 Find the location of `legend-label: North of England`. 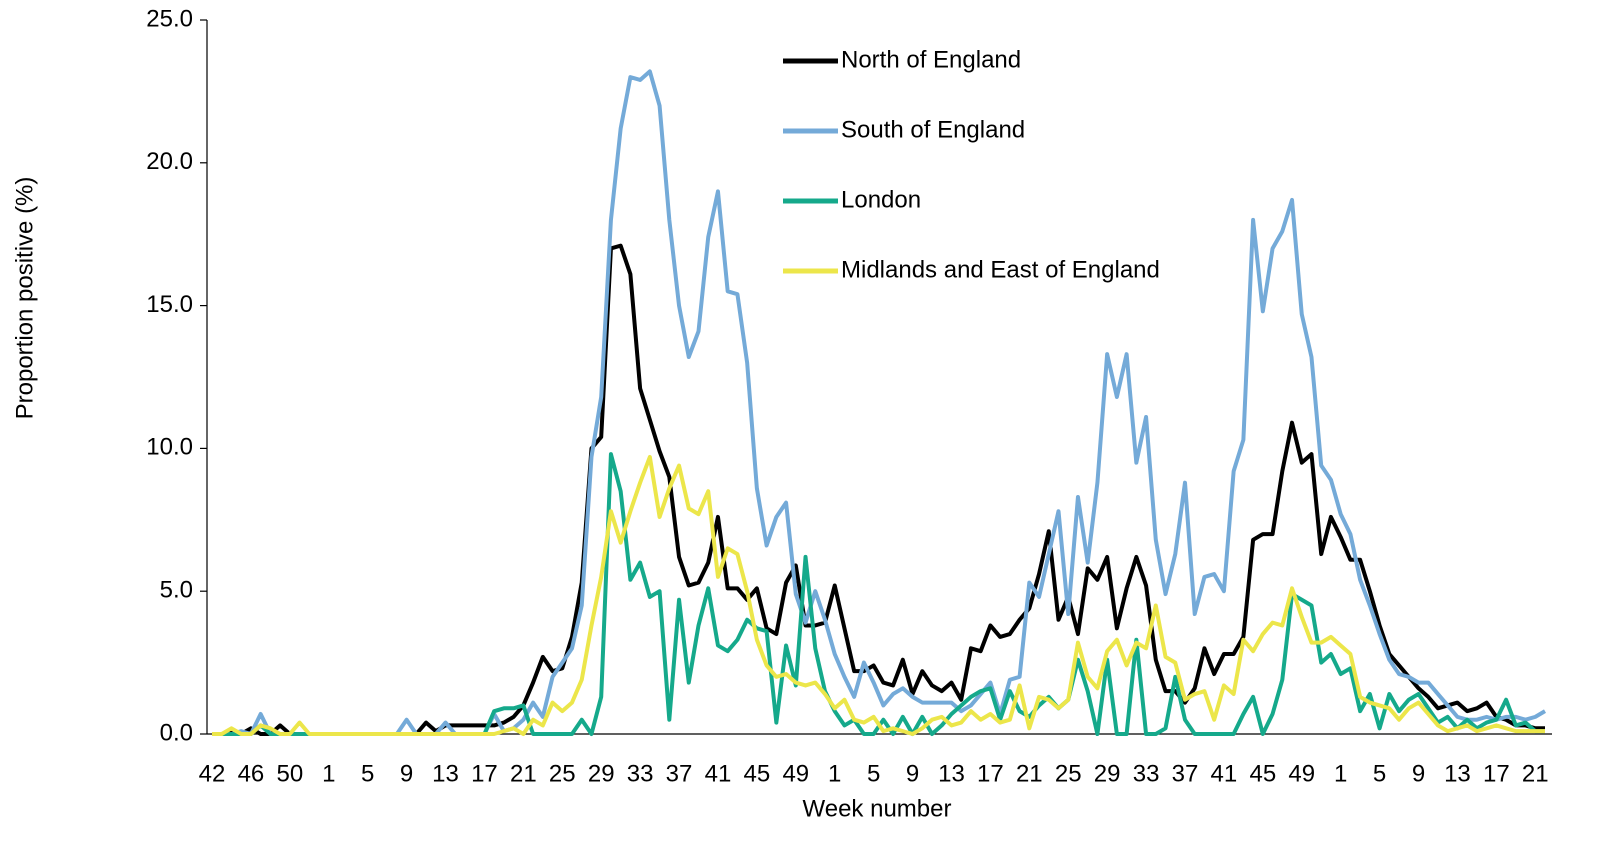

legend-label: North of England is located at coordinates (931, 59).